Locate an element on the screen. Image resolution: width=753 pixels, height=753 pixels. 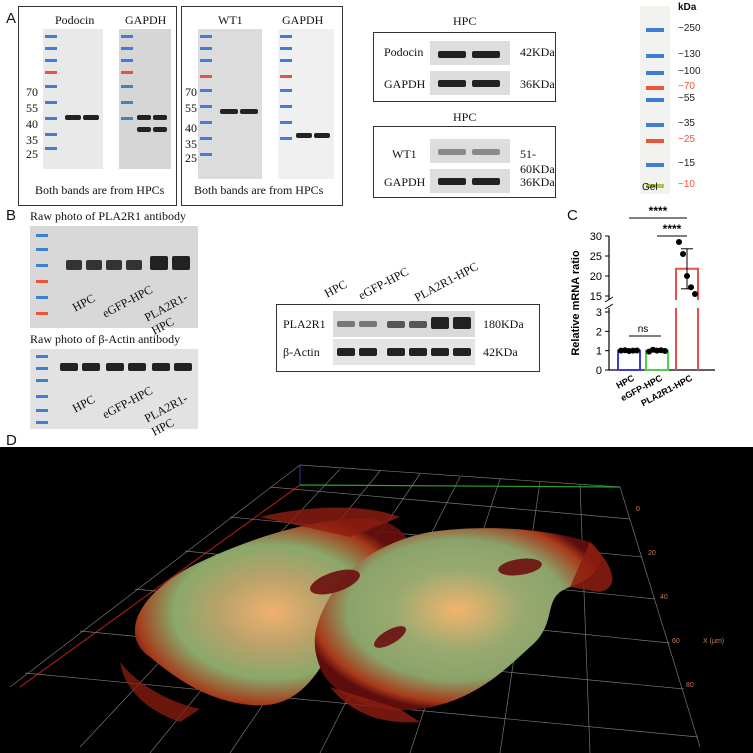
blot-label-gapdh: GAPDH is located at coordinates (146, 20).